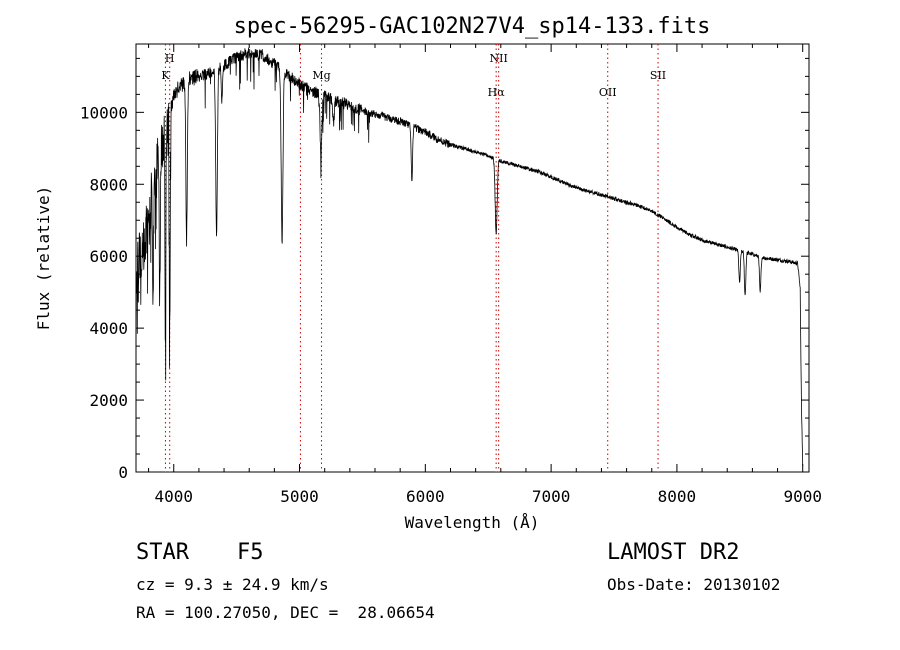 This screenshot has width=900, height=650. What do you see at coordinates (425, 496) in the screenshot?
I see `x-tick-label: 6000` at bounding box center [425, 496].